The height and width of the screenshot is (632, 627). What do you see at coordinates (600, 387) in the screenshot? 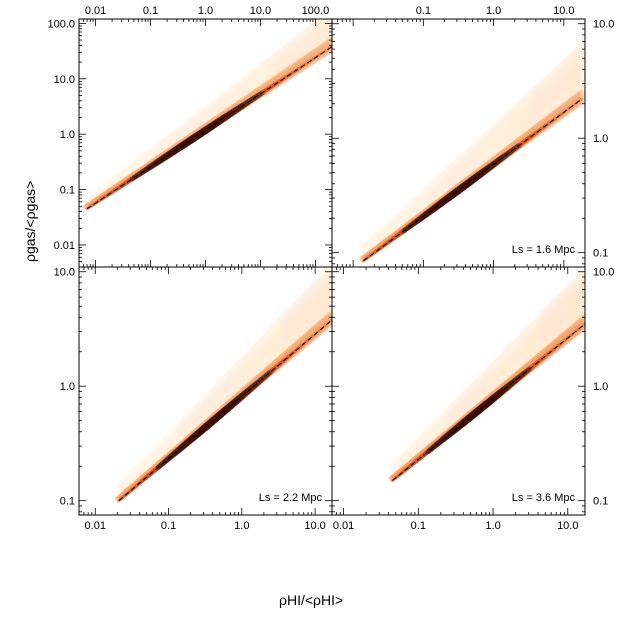
I see `y-tick-label: 1.0` at bounding box center [600, 387].